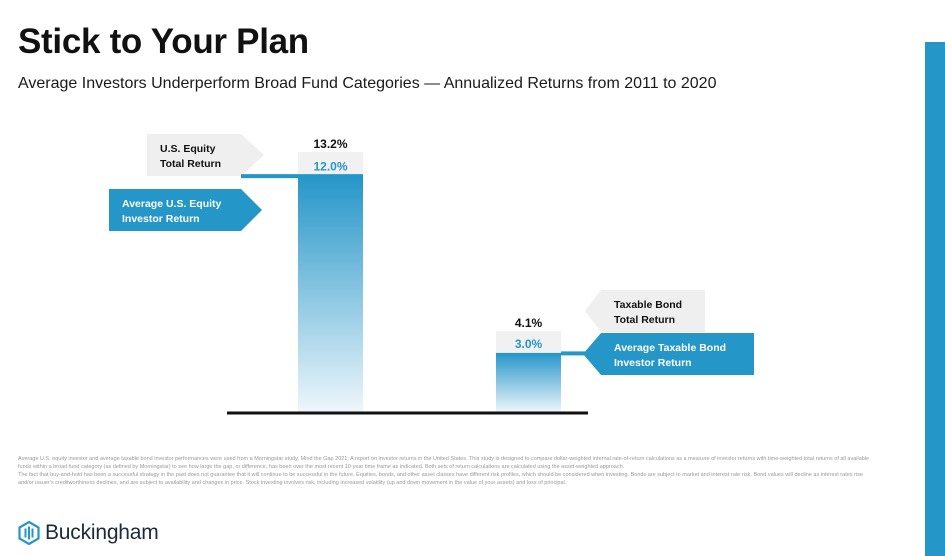 Image resolution: width=945 pixels, height=556 pixels. I want to click on label-investor-taxable-bond: 3.0%, so click(529, 344).